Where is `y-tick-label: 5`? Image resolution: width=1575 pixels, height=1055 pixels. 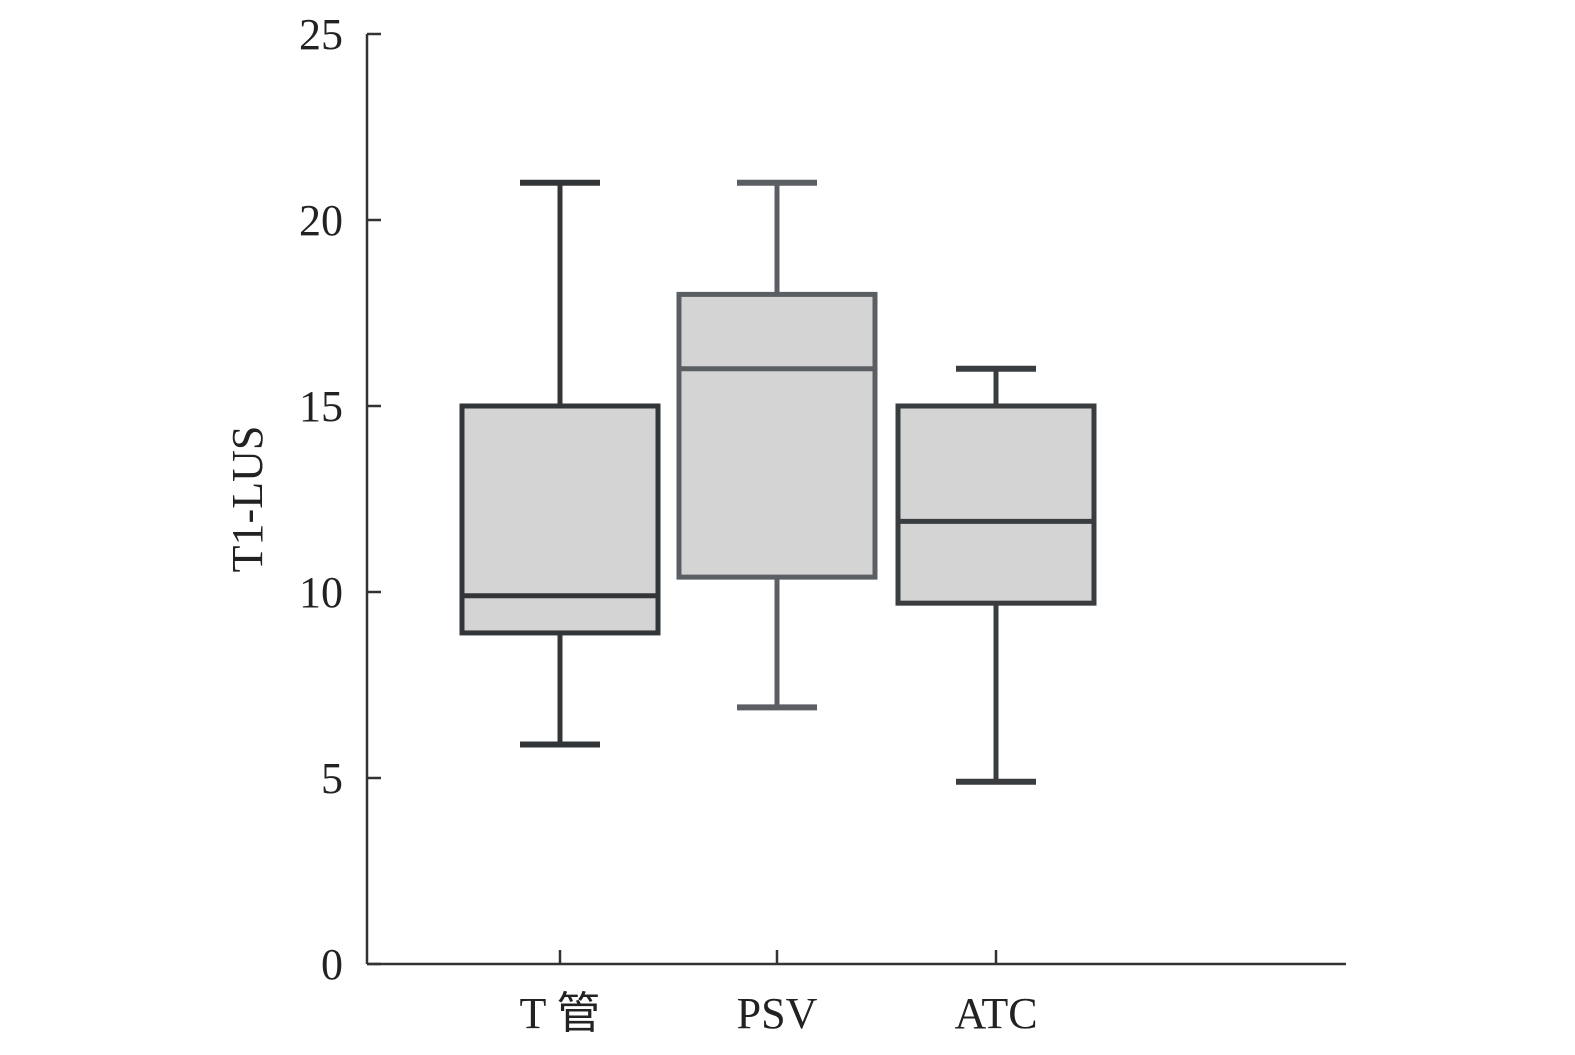
y-tick-label: 5 is located at coordinates (332, 778).